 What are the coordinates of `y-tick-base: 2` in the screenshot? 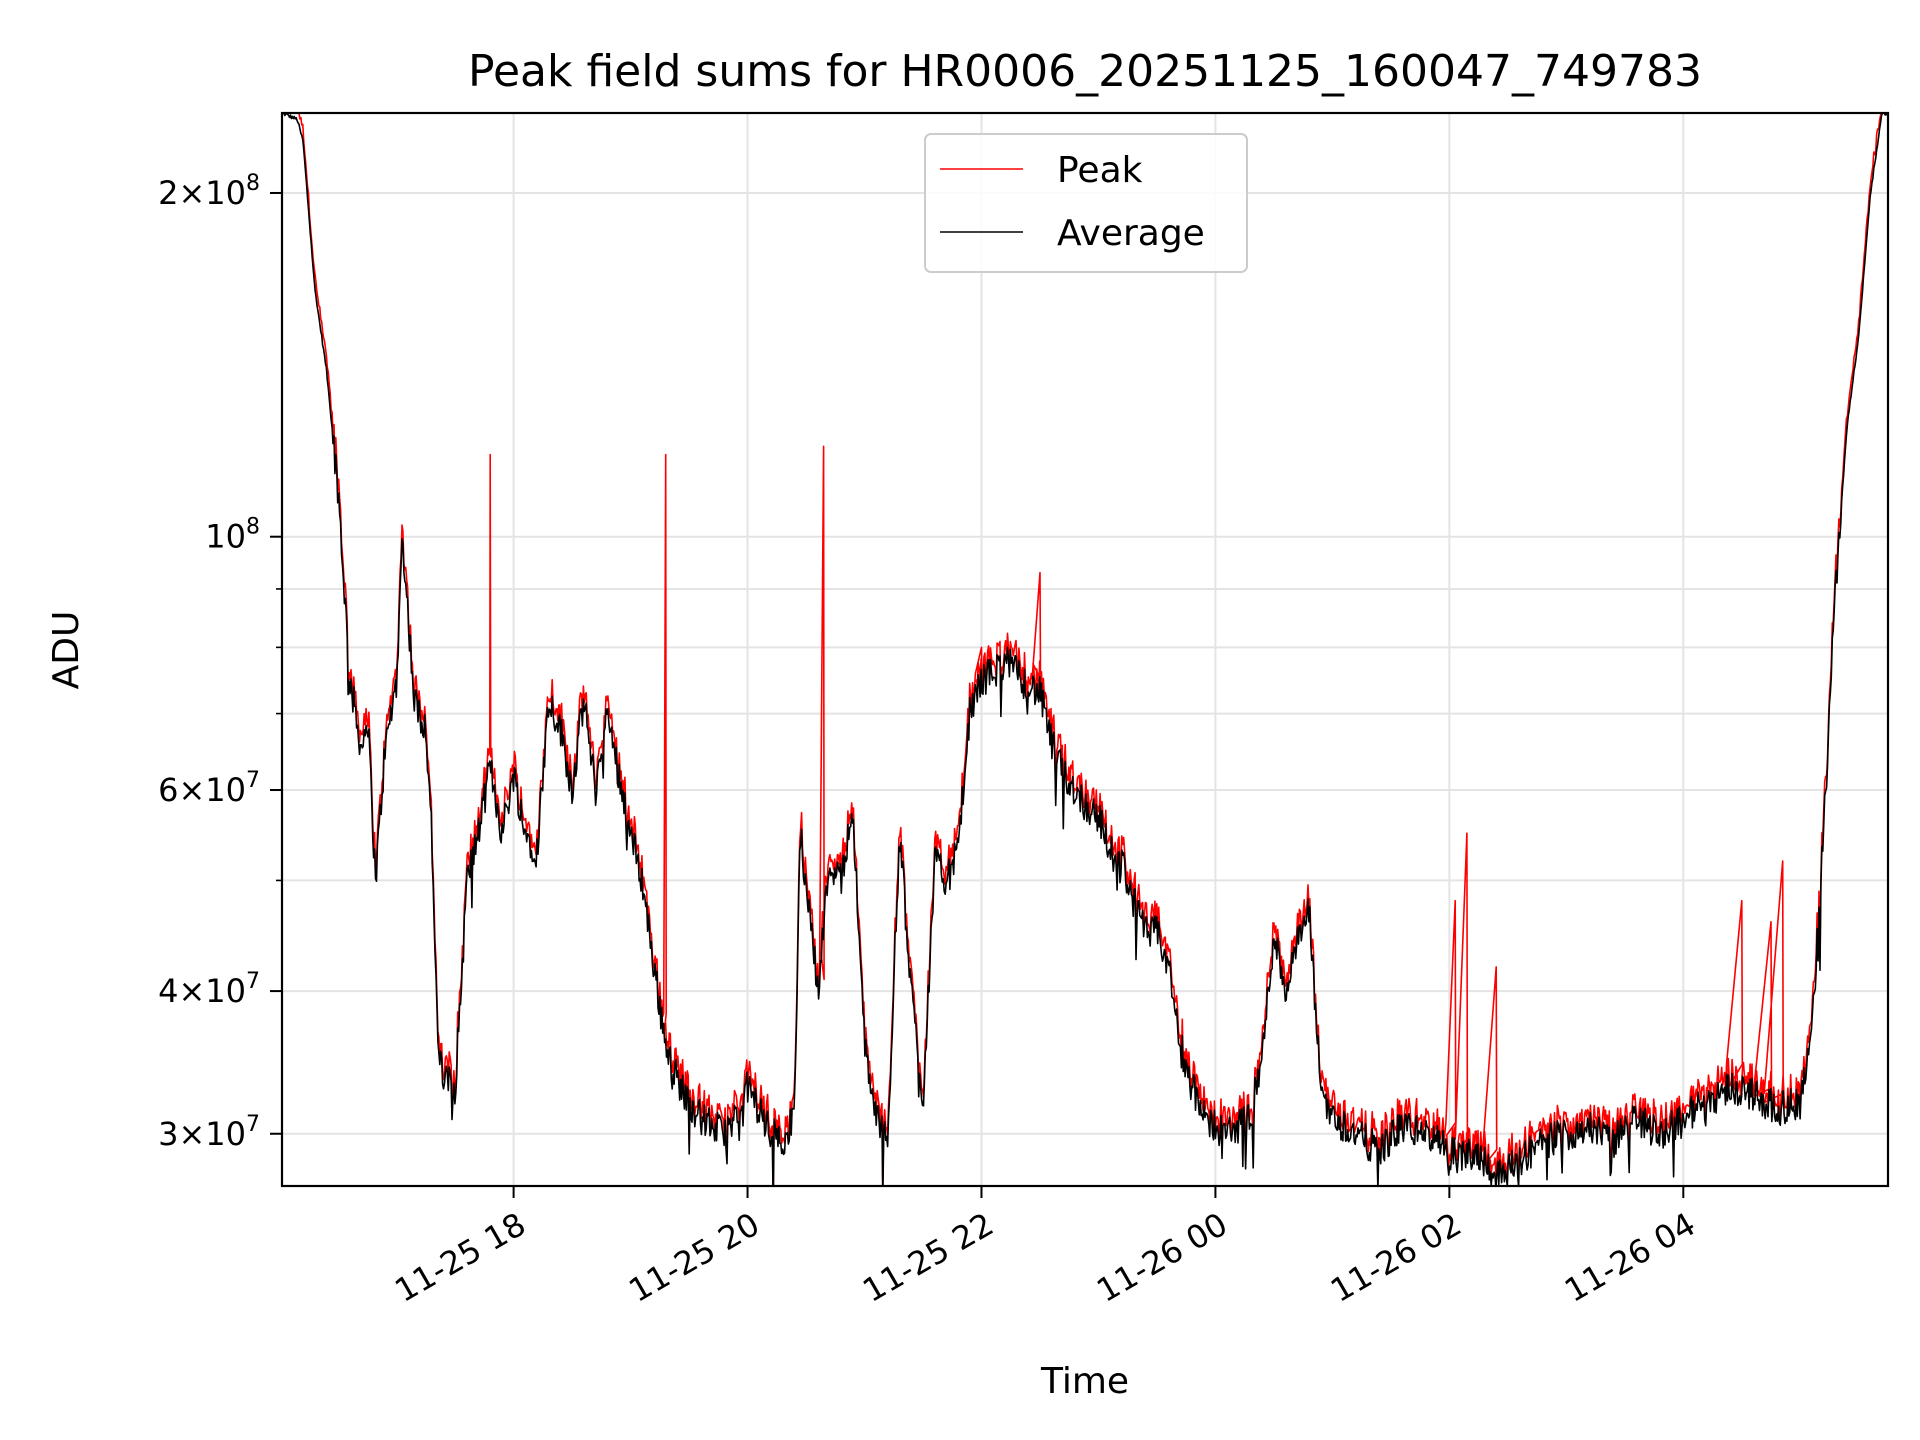 It's located at (168, 193).